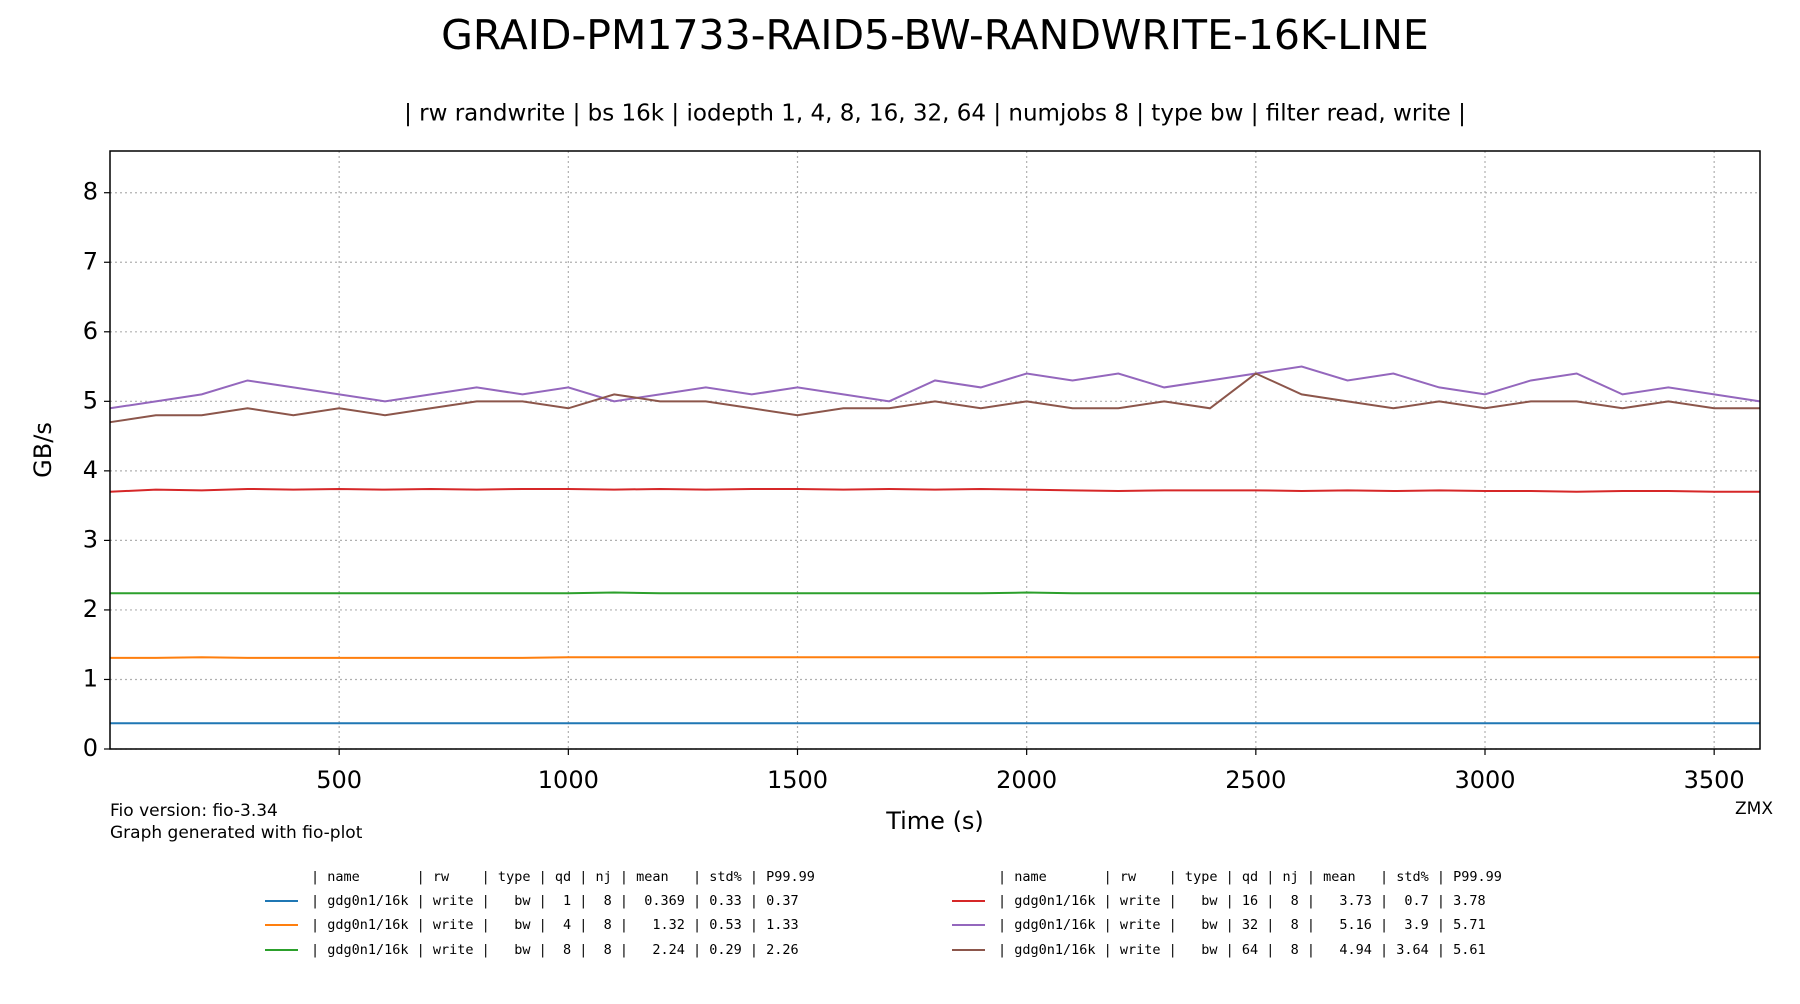  Describe the element at coordinates (90, 678) in the screenshot. I see `y-tick-label: 1` at that location.